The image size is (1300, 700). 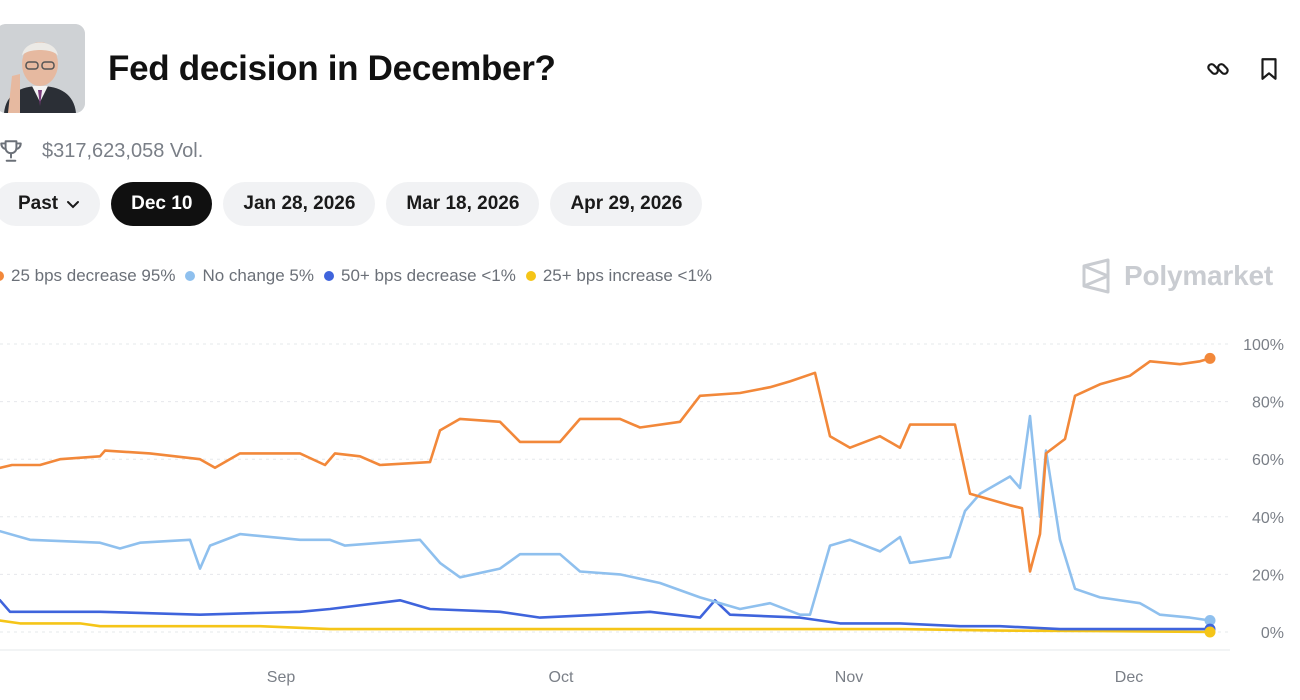 What do you see at coordinates (332, 68) in the screenshot?
I see `page-title: Fed decision in December?` at bounding box center [332, 68].